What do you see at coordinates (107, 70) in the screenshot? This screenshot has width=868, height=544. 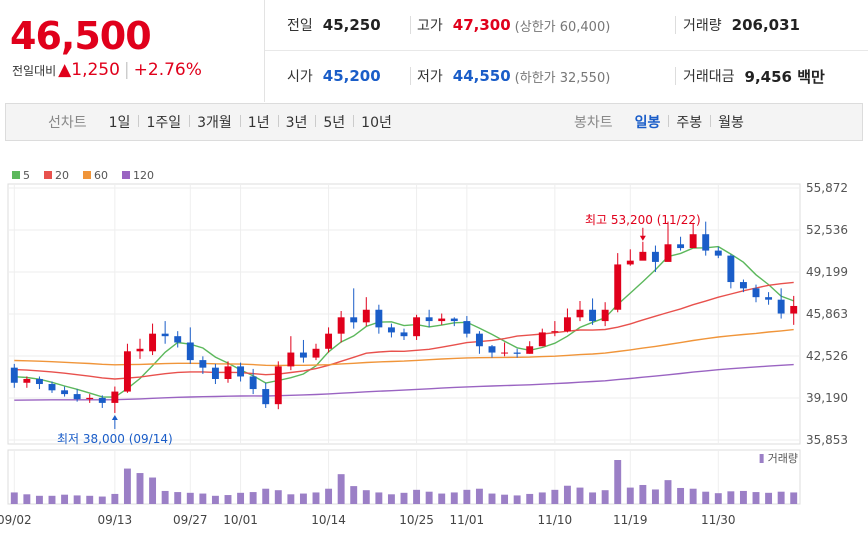 I see `price-change: 전일대비 ▲1,250 | +2.76%` at bounding box center [107, 70].